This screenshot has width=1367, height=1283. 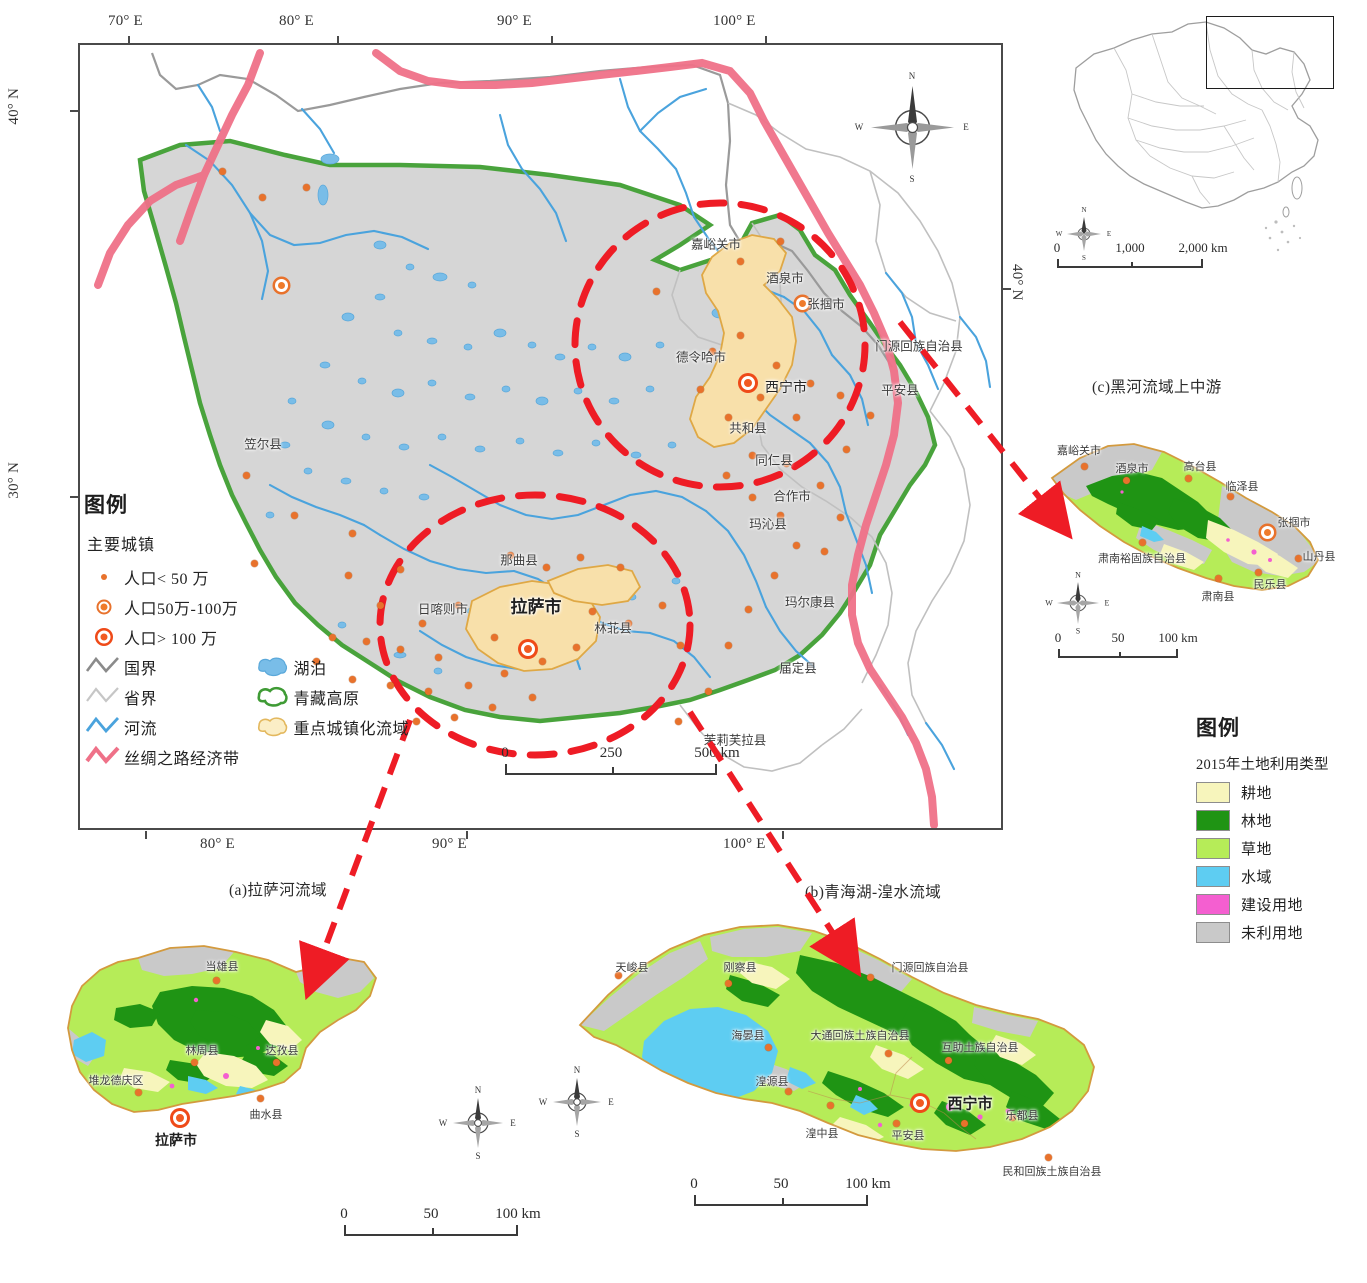 What do you see at coordinates (781, 1184) in the screenshot?
I see `scalebar-value: 50` at bounding box center [781, 1184].